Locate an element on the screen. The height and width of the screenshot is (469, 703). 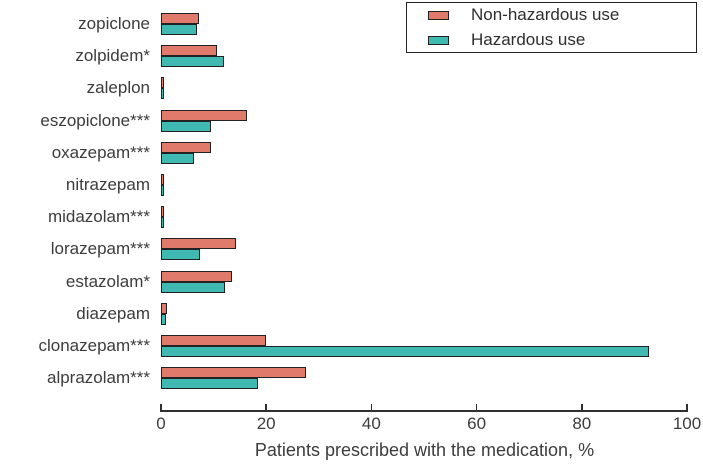
x-tick-label-0: 0 is located at coordinates (161, 423).